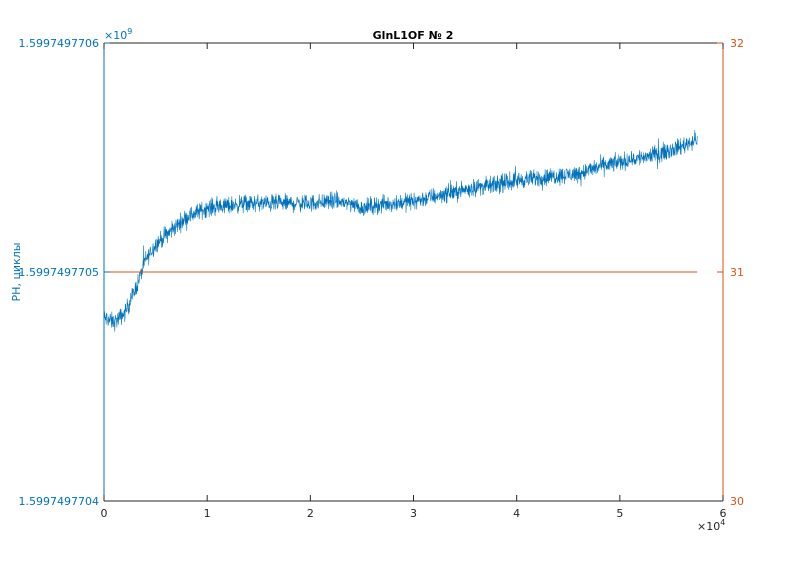  What do you see at coordinates (118, 34) in the screenshot?
I see `y-exponent-label: ×10⁹` at bounding box center [118, 34].